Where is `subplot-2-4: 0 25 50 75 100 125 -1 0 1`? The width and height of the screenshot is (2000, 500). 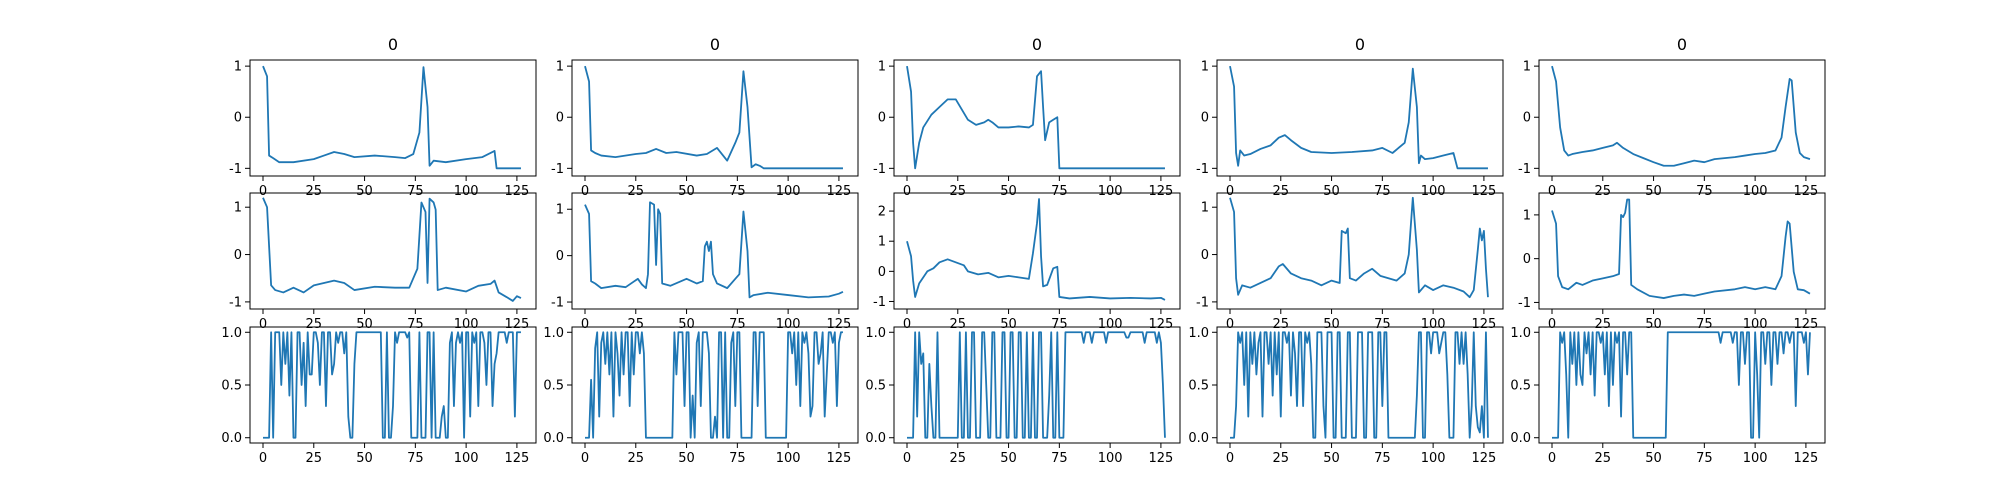
subplot-2-4: 0 25 50 75 100 125 -1 0 1 is located at coordinates (1350, 262).